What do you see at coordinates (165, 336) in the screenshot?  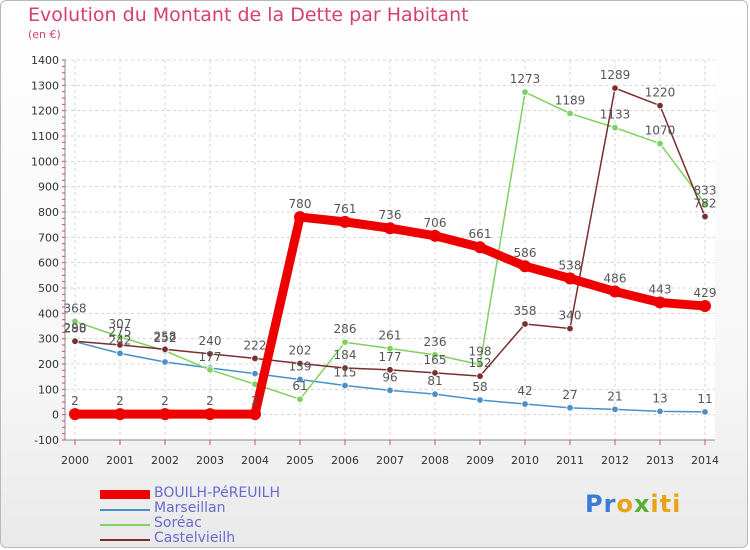 I see `data-label: 258` at bounding box center [165, 336].